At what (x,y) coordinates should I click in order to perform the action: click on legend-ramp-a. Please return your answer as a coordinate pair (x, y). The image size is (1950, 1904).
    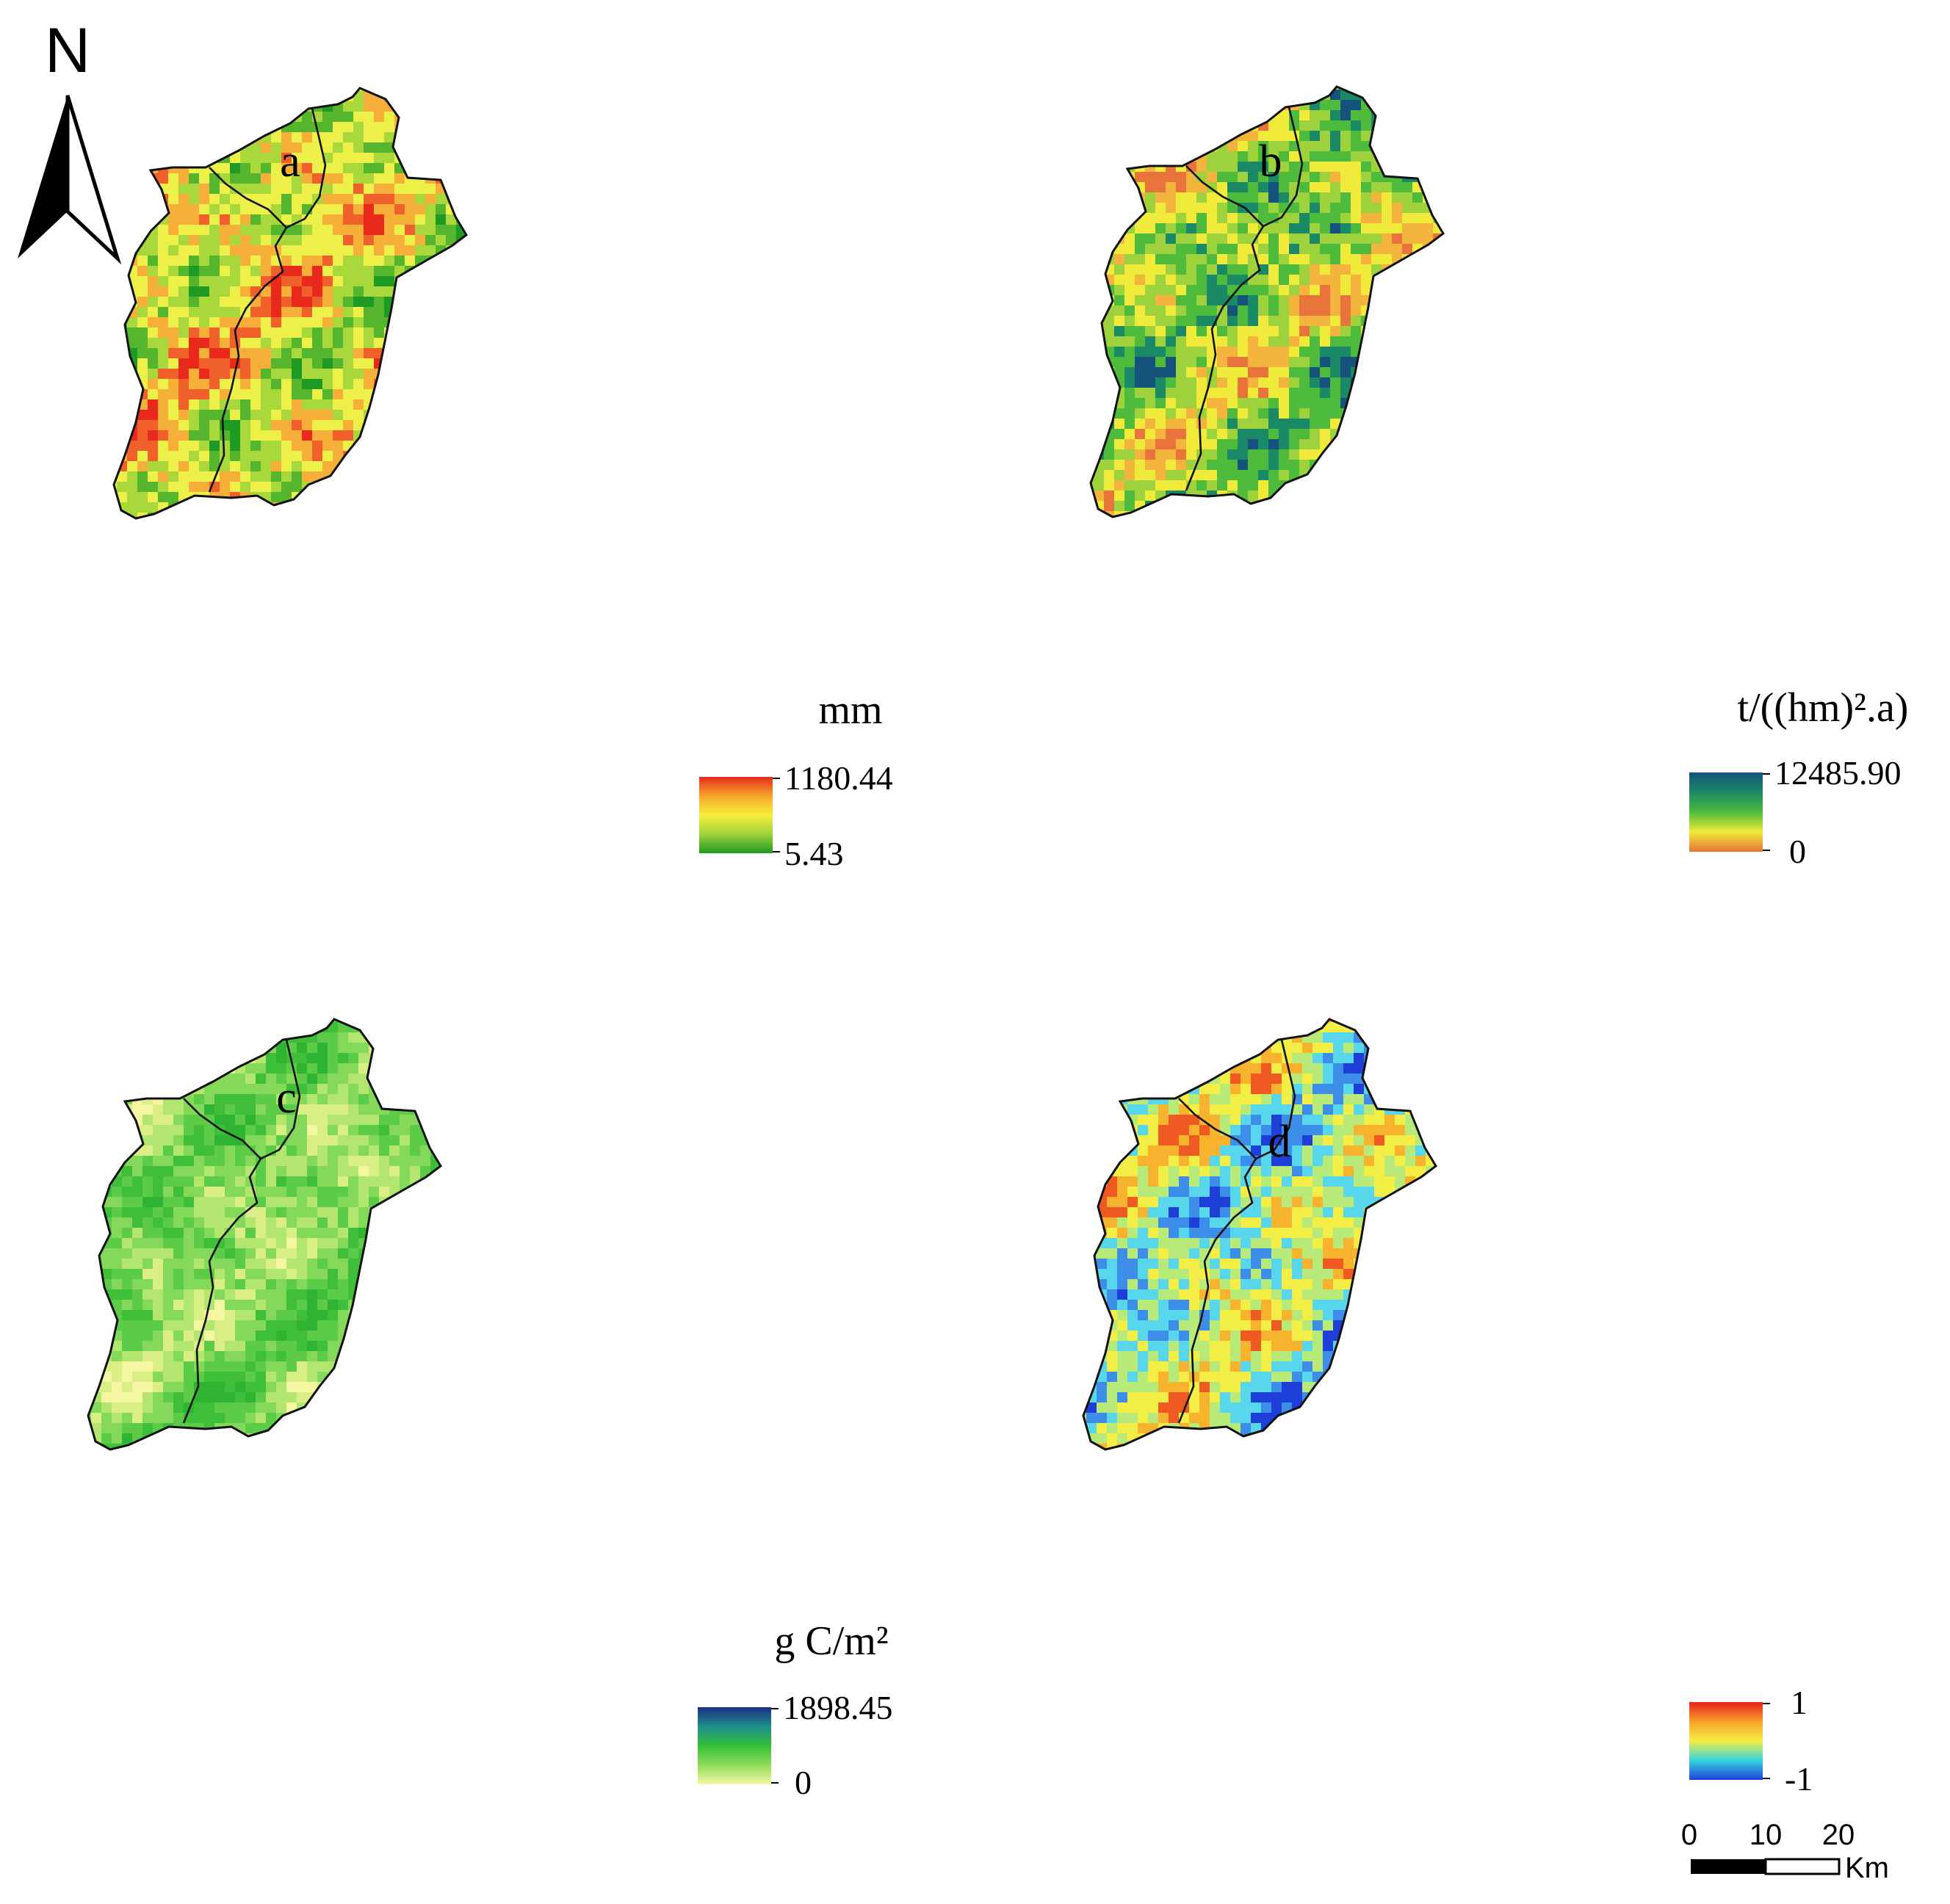
    Looking at the image, I should click on (736, 815).